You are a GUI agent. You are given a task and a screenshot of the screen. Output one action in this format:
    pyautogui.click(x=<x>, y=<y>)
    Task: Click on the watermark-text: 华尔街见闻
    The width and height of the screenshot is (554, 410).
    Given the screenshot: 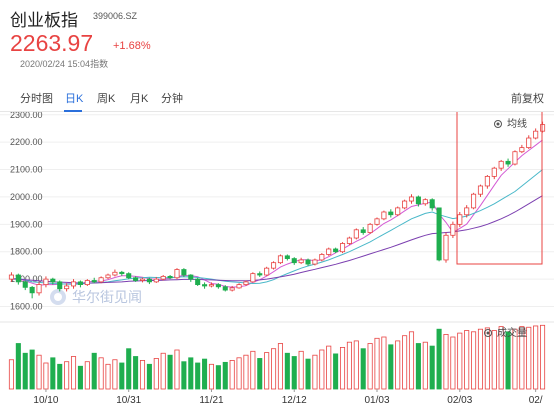 What is the action you would take?
    pyautogui.click(x=107, y=298)
    